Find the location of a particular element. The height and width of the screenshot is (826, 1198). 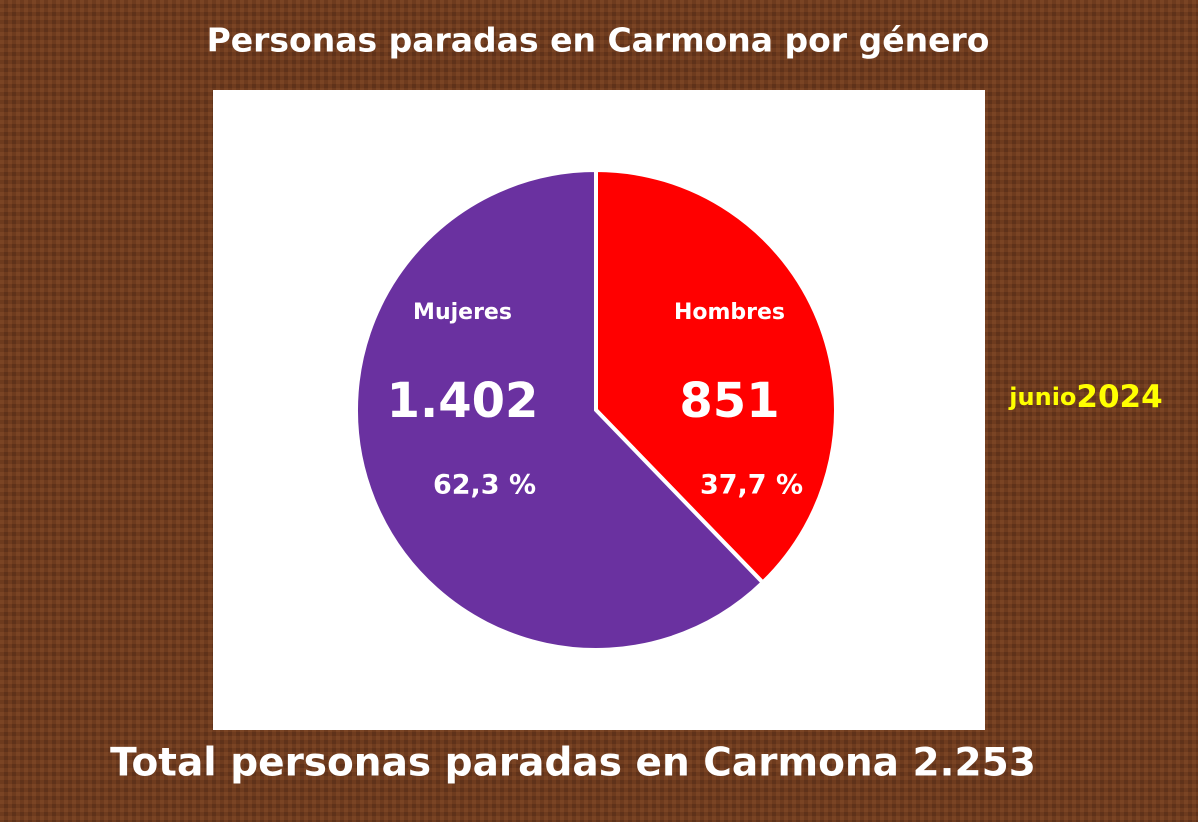

slice-value: 851 is located at coordinates (729, 401).